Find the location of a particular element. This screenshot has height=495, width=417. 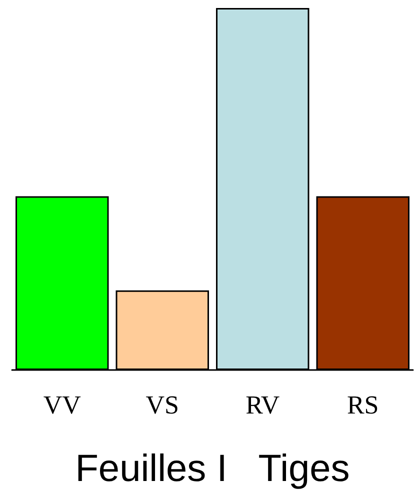

x-tick-label: RS is located at coordinates (362, 405).